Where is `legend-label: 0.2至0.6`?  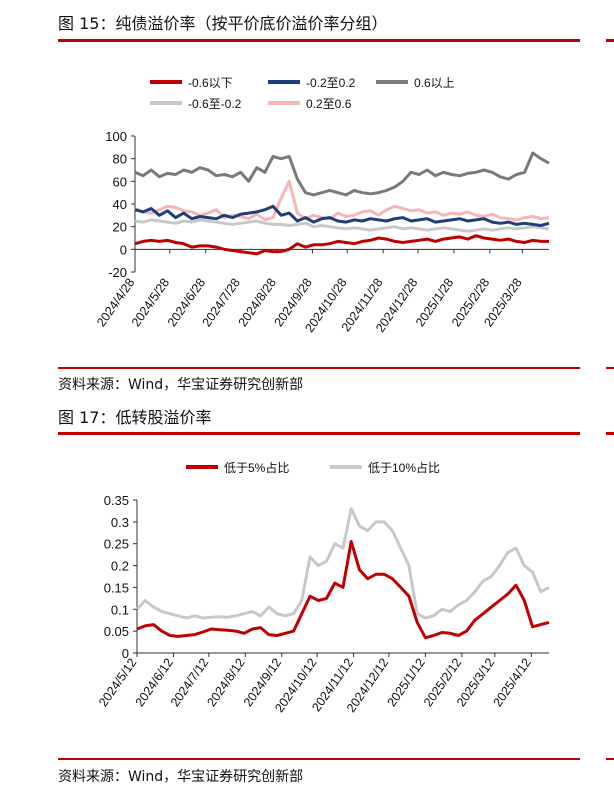
legend-label: 0.2至0.6 is located at coordinates (329, 104).